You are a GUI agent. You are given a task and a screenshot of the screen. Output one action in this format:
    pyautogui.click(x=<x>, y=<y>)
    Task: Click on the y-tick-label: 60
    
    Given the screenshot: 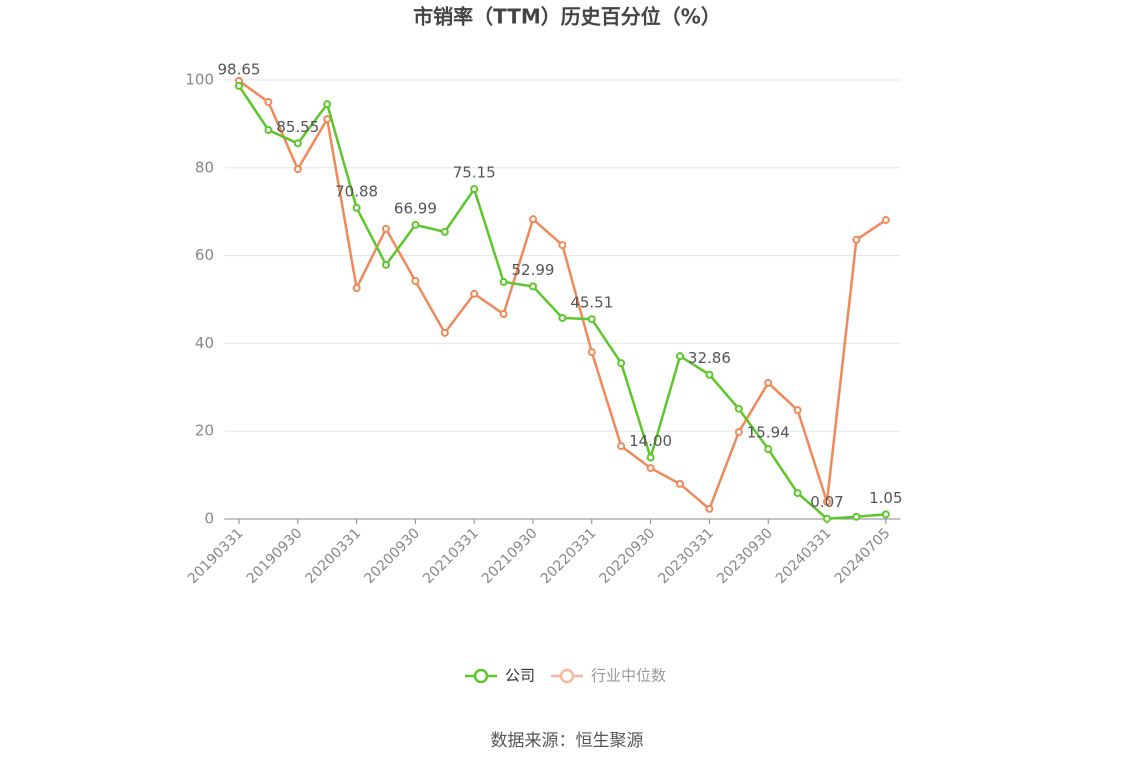 What is the action you would take?
    pyautogui.click(x=204, y=255)
    